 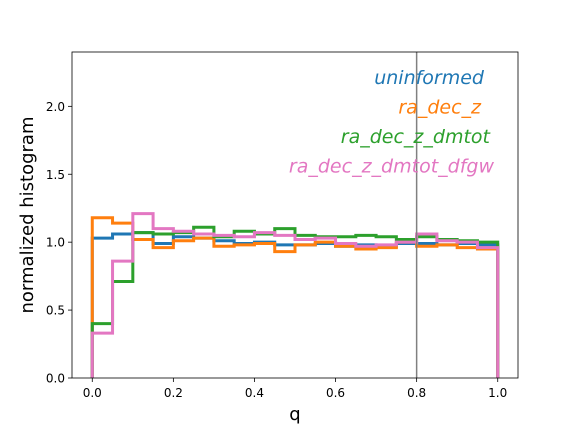 I want to click on x-ticks: 0.0 0.2 0.4 0.6 0.8 1.0, so click(x=295, y=389).